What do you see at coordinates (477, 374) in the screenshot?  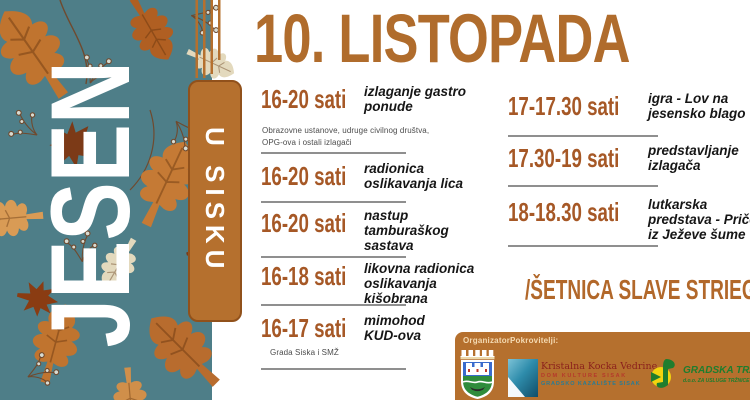 I see `sisak-coat-of-arms-icon` at bounding box center [477, 374].